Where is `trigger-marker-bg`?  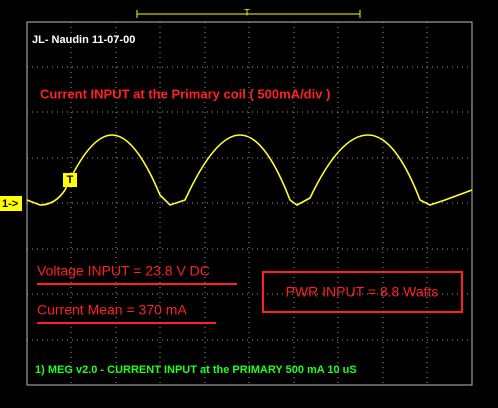 trigger-marker-bg is located at coordinates (70, 180).